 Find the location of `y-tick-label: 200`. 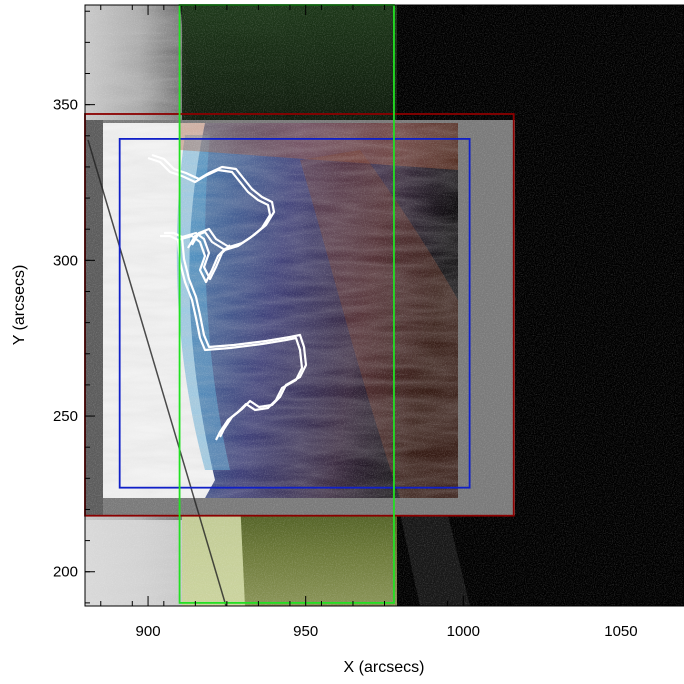

y-tick-label: 200 is located at coordinates (65, 572).